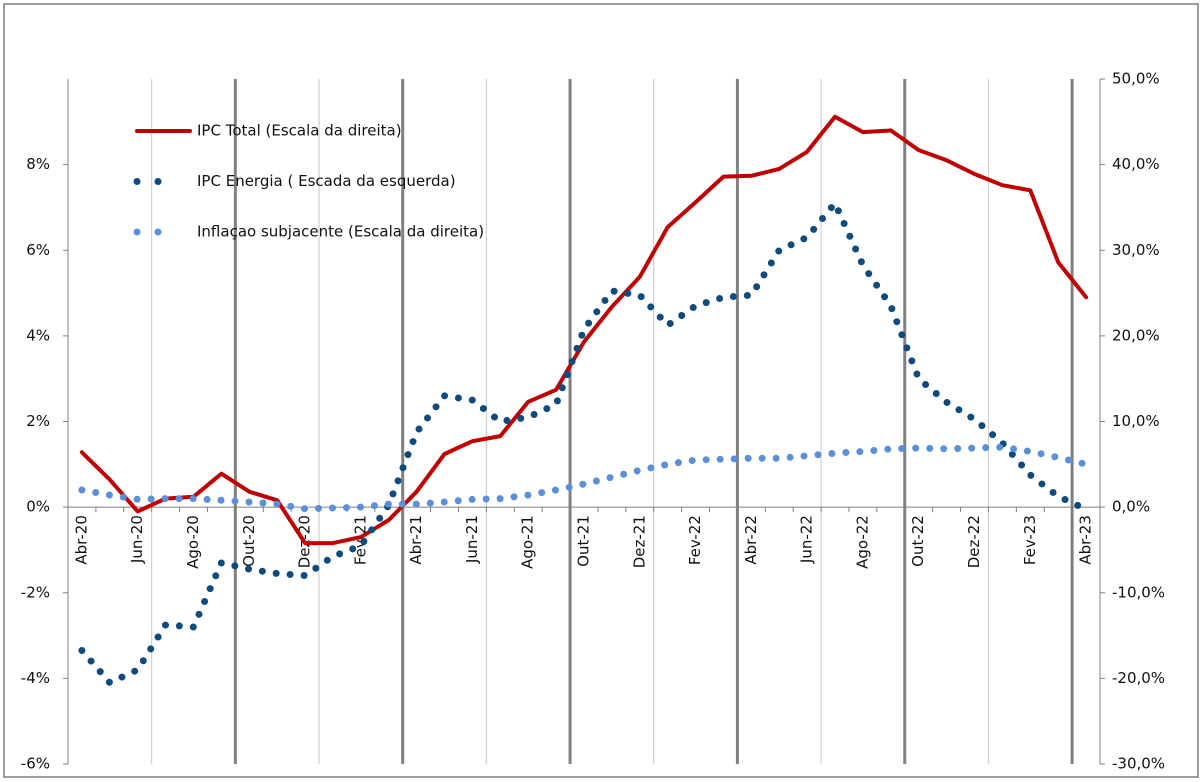 The height and width of the screenshot is (782, 1203). What do you see at coordinates (918, 541) in the screenshot?
I see `x-tick-label: Out-22` at bounding box center [918, 541].